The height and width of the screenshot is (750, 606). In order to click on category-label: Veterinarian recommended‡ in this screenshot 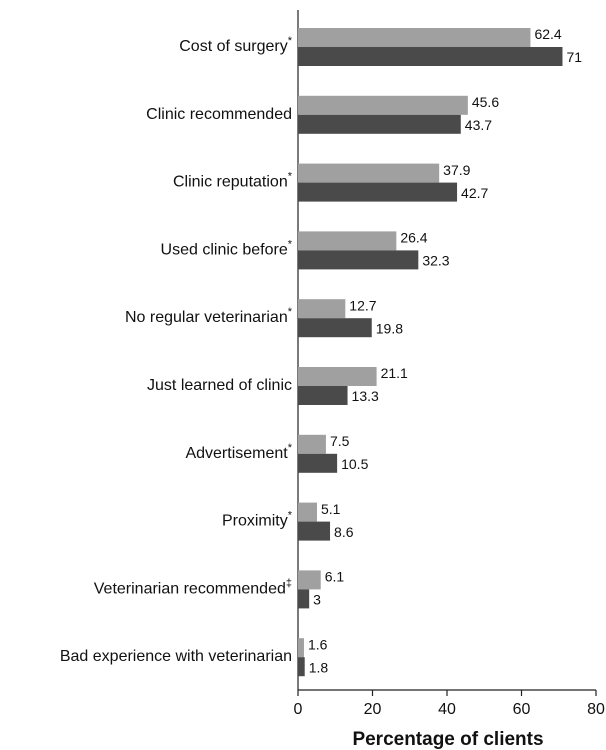, I will do `click(193, 587)`.